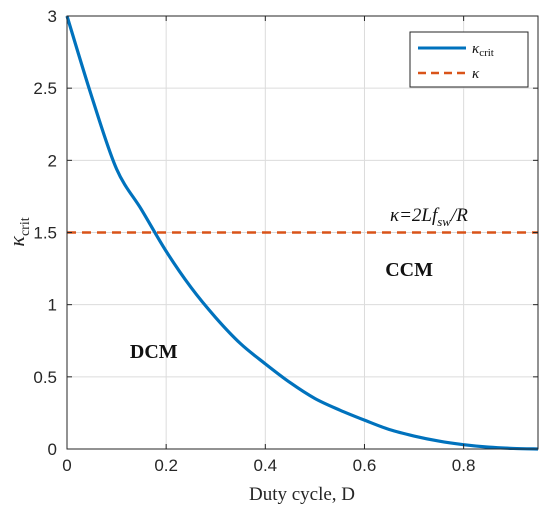 This screenshot has height=512, width=550. What do you see at coordinates (52, 449) in the screenshot?
I see `y-tick-label: 0` at bounding box center [52, 449].